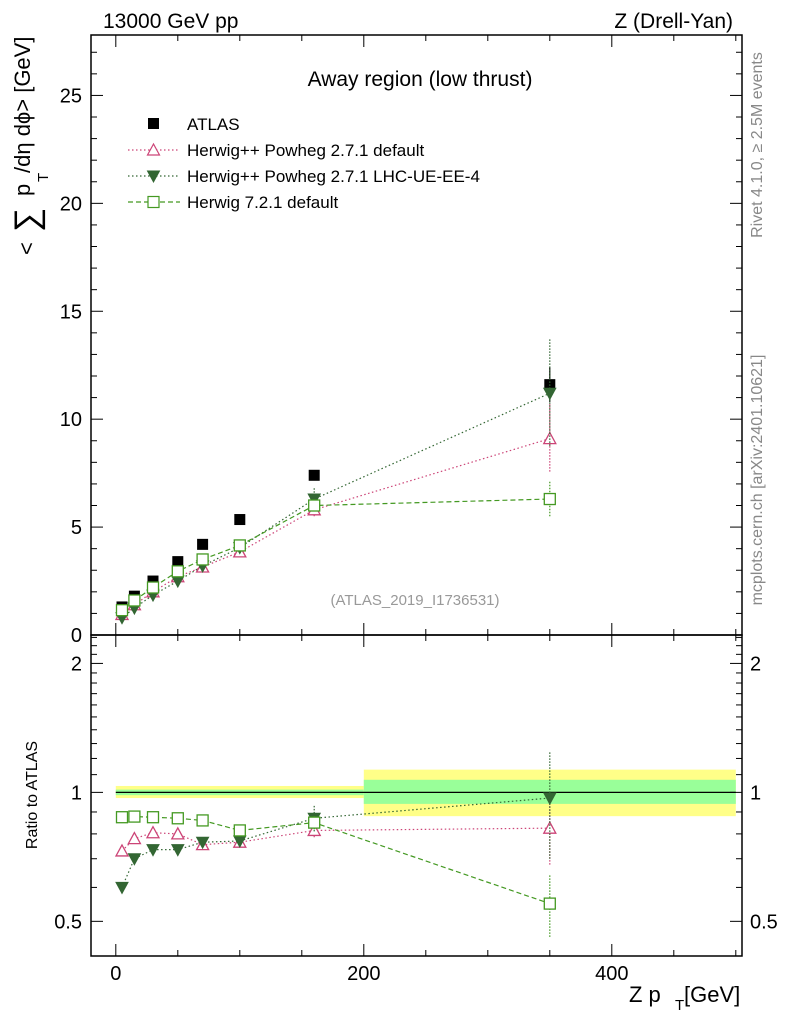 This screenshot has height=1024, width=786. What do you see at coordinates (76, 636) in the screenshot?
I see `main-y-tick-label: 0` at bounding box center [76, 636].